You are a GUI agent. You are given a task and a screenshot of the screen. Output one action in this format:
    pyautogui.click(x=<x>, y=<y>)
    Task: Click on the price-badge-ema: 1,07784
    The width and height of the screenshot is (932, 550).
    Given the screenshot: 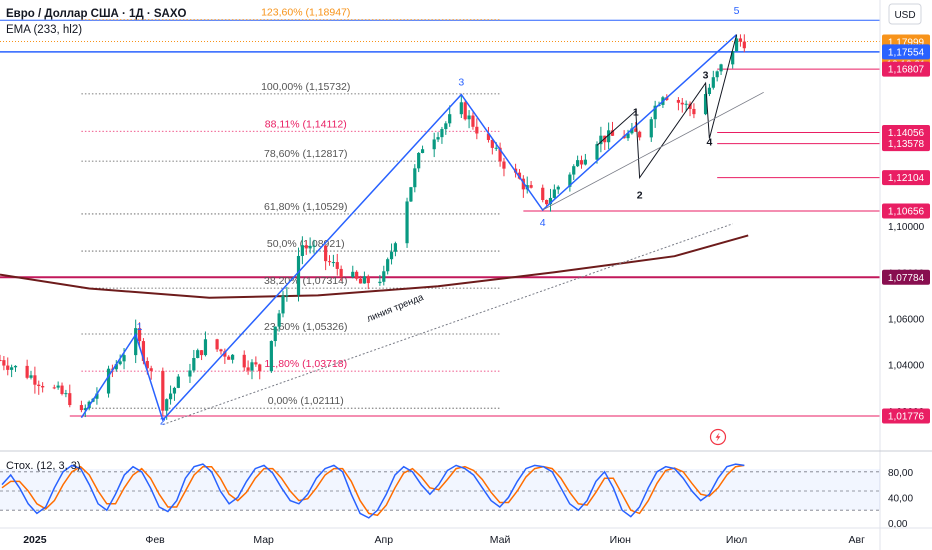 What is the action you would take?
    pyautogui.click(x=906, y=277)
    